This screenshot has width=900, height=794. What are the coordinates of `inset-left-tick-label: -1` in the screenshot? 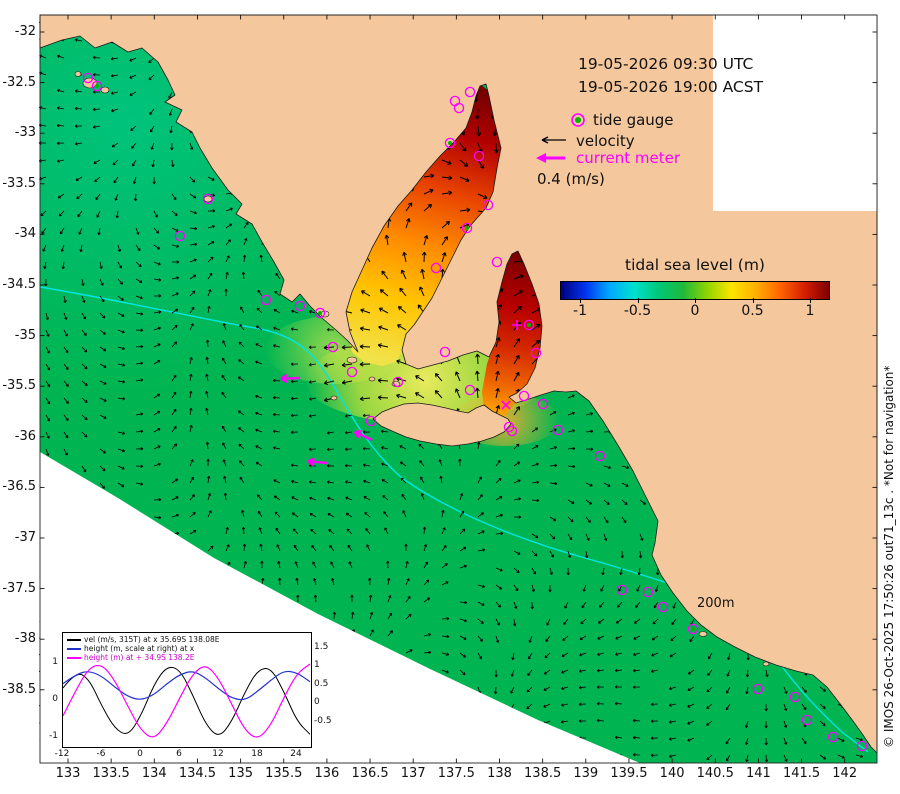 It's located at (53, 736).